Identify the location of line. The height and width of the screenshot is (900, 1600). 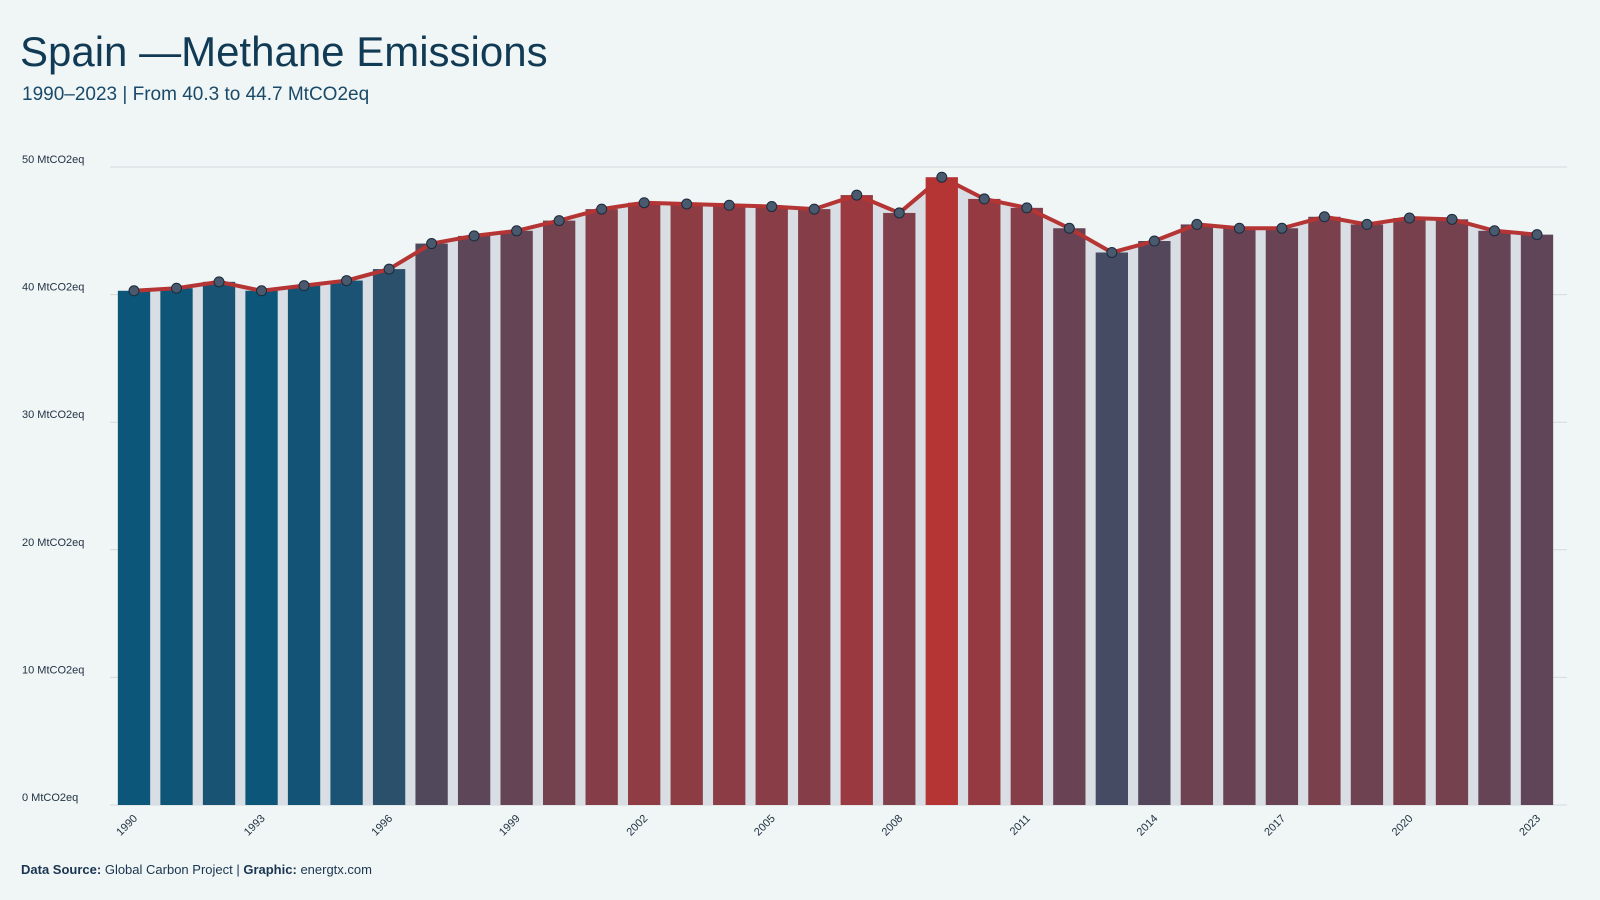
(835, 234).